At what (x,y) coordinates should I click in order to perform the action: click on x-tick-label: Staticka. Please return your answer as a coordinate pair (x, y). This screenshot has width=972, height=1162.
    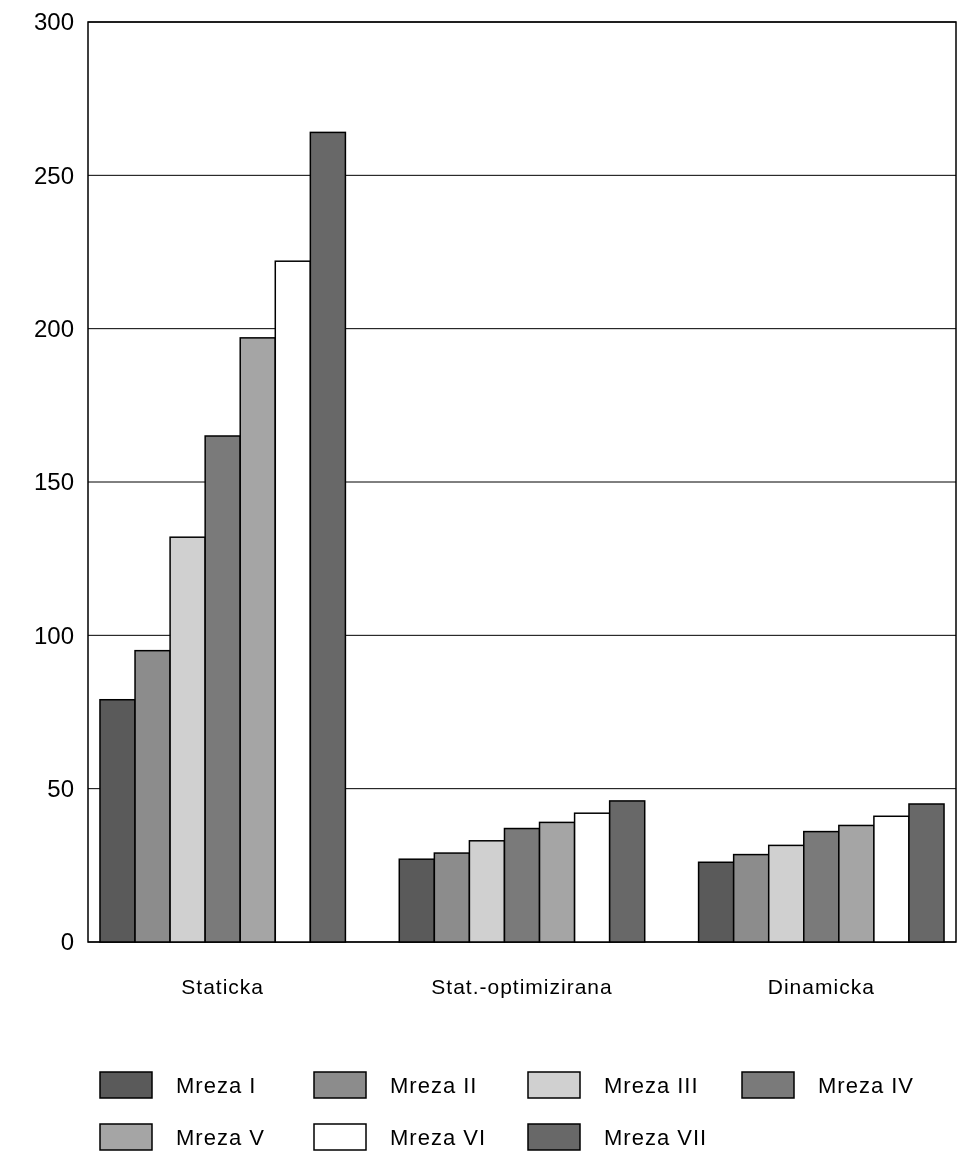
    Looking at the image, I should click on (223, 986).